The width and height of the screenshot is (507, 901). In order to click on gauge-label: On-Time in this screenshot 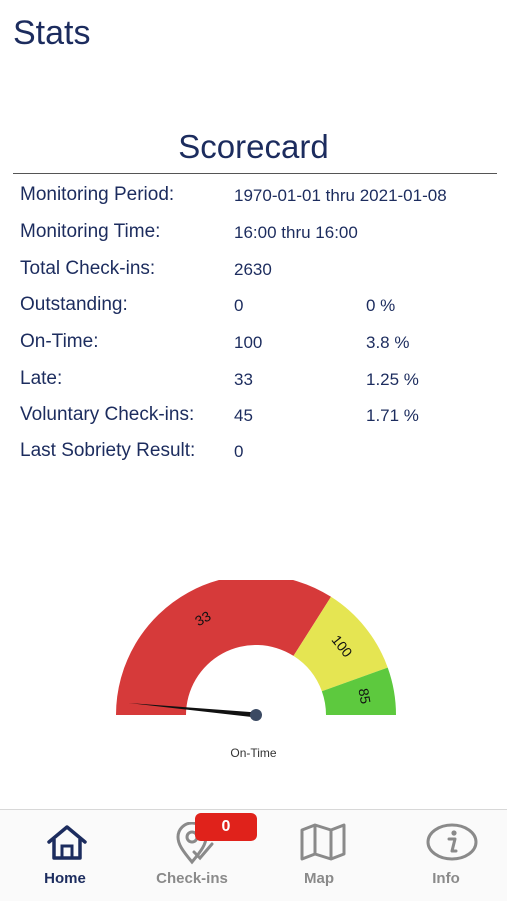, I will do `click(253, 753)`.